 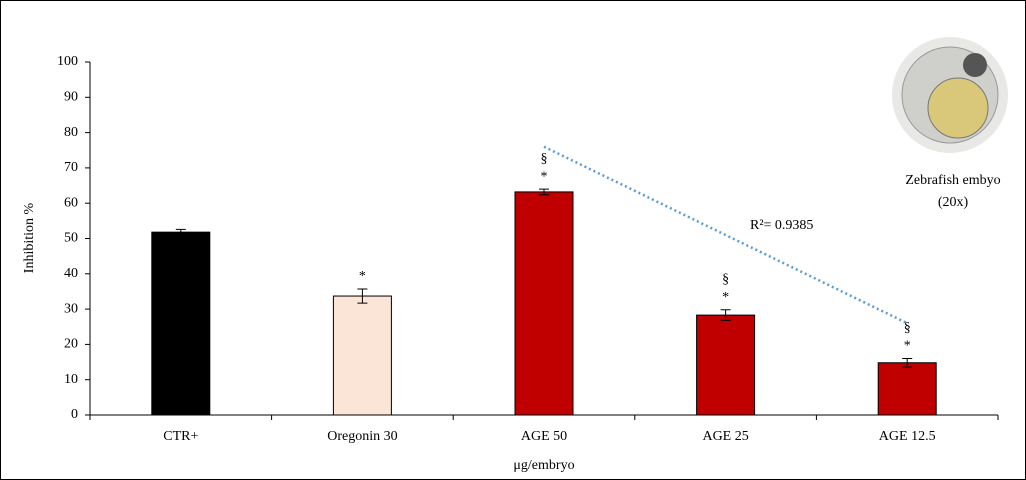 What do you see at coordinates (975, 65) in the screenshot?
I see `embryo-eye` at bounding box center [975, 65].